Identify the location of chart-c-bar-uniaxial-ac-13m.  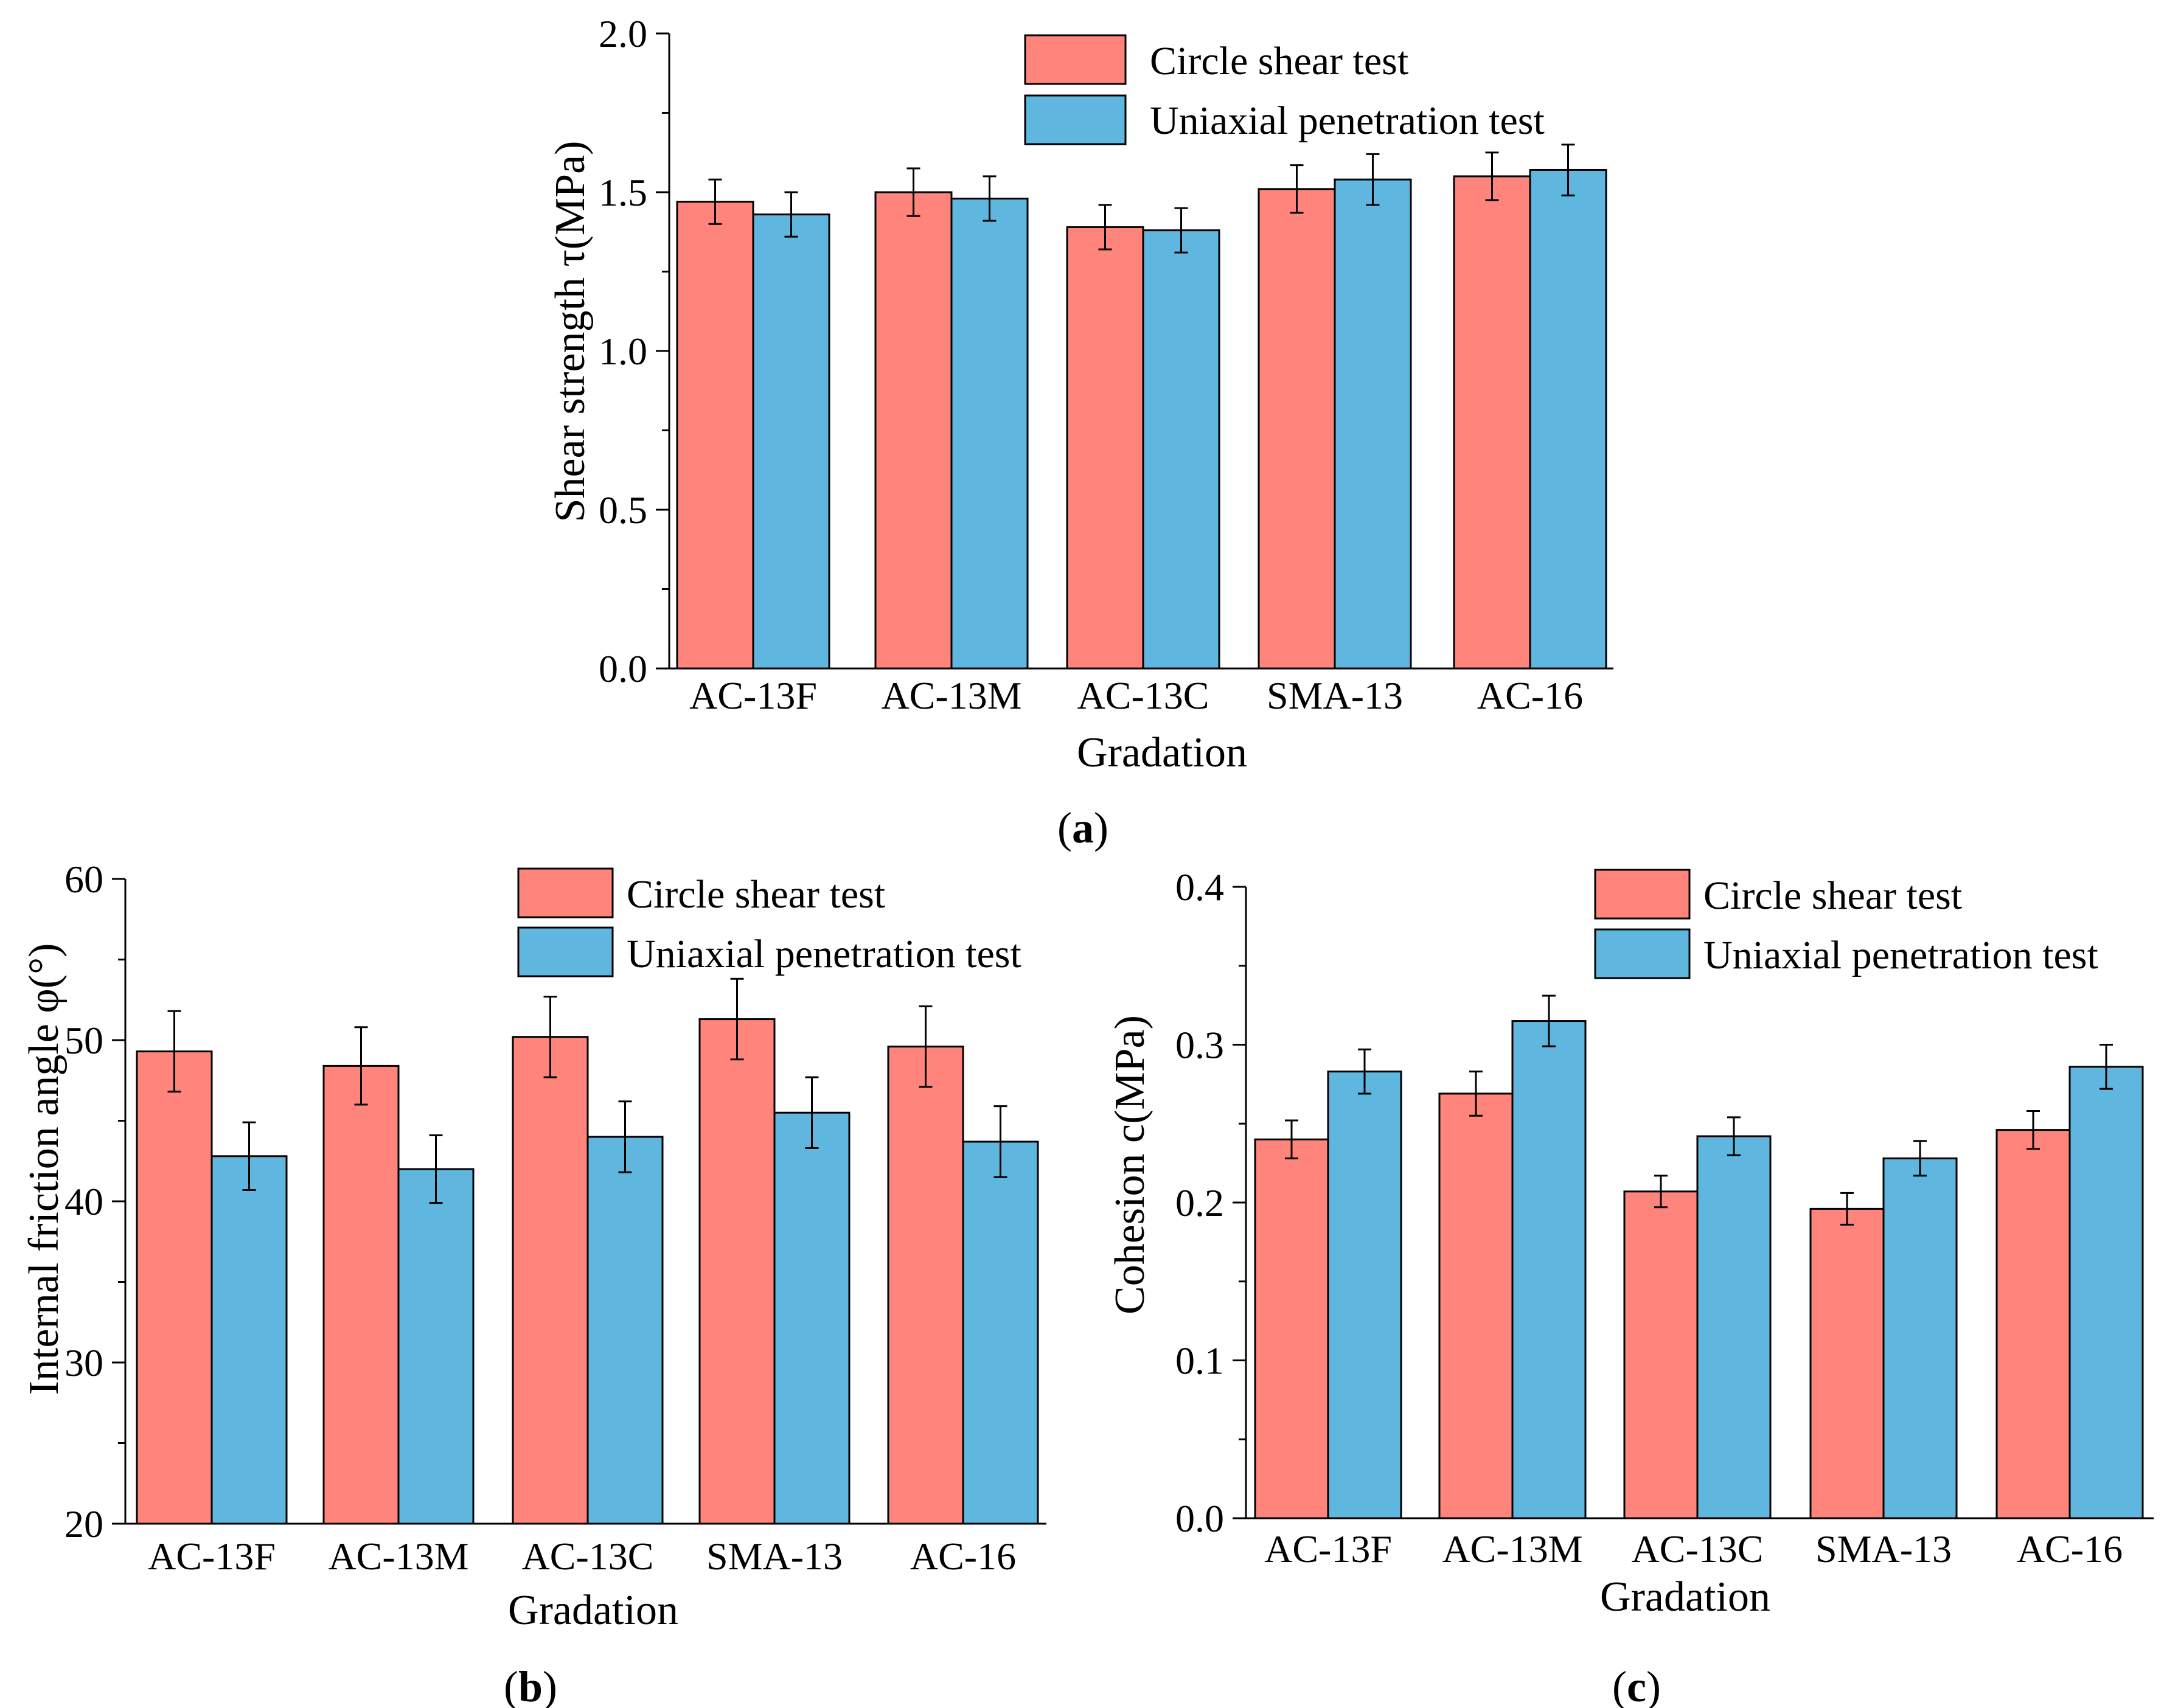
(1549, 1269).